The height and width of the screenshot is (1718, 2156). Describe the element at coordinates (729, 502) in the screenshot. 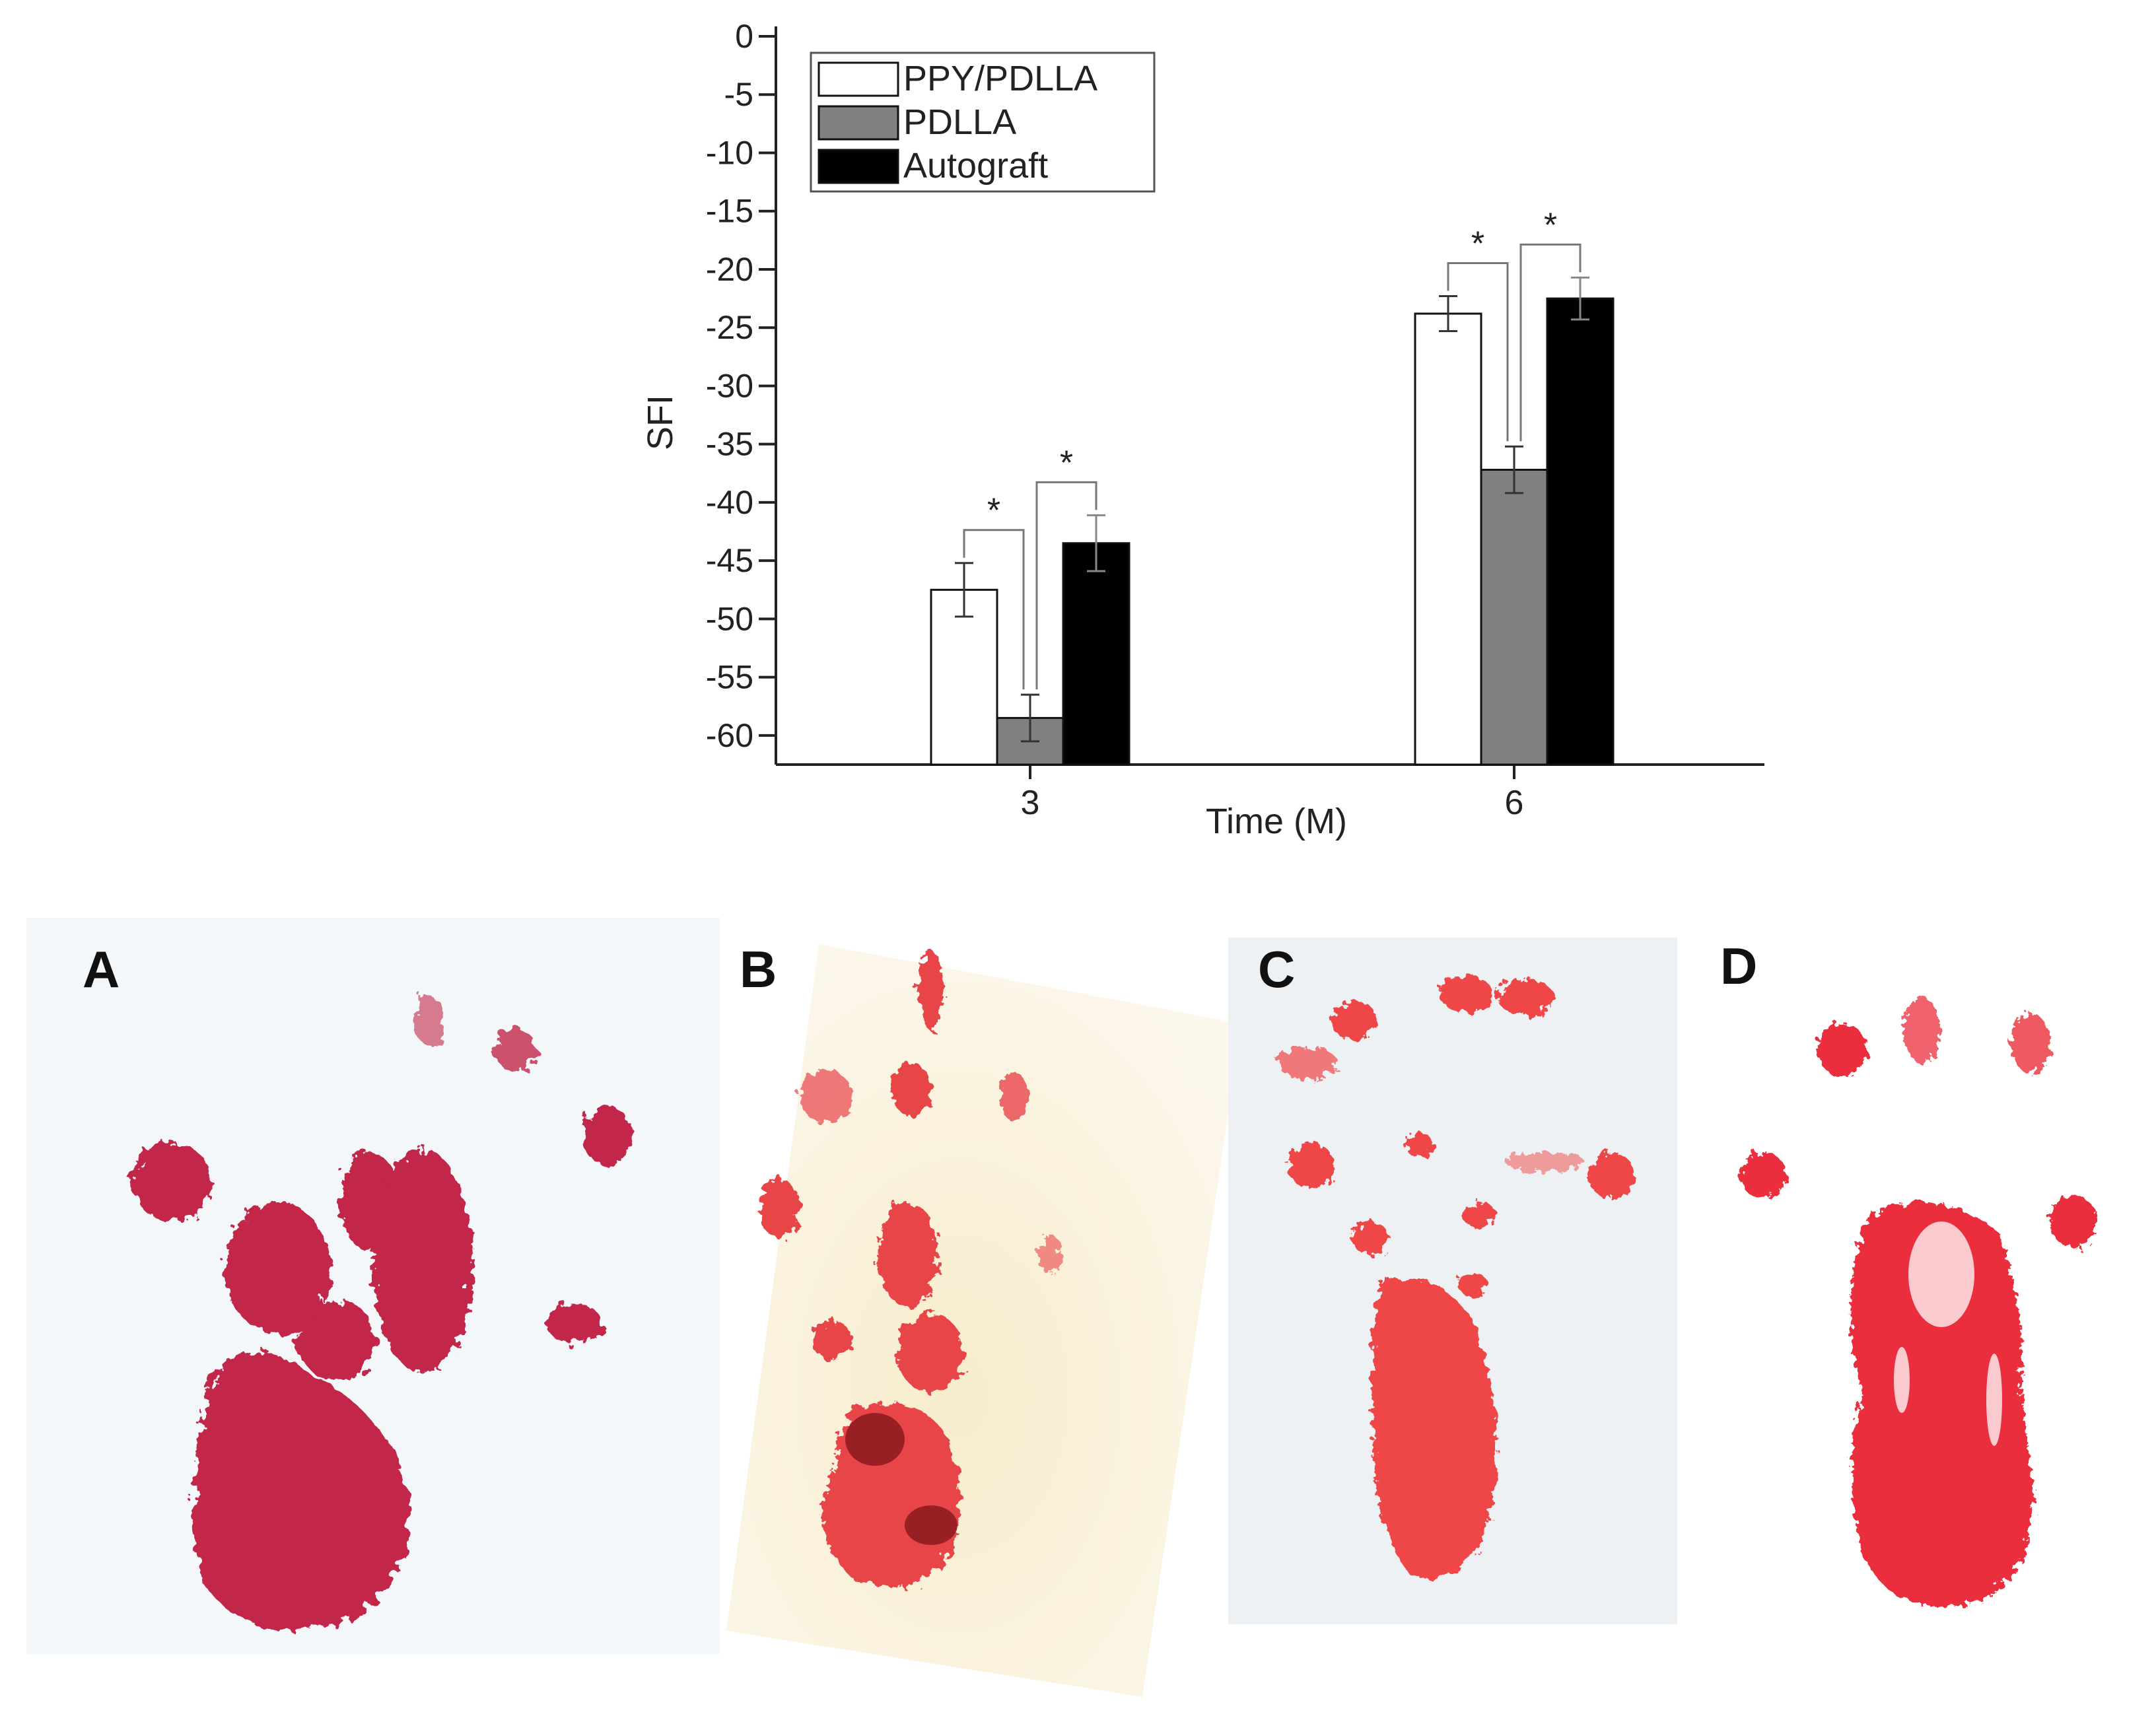

I see `y-tick-label: -40` at that location.